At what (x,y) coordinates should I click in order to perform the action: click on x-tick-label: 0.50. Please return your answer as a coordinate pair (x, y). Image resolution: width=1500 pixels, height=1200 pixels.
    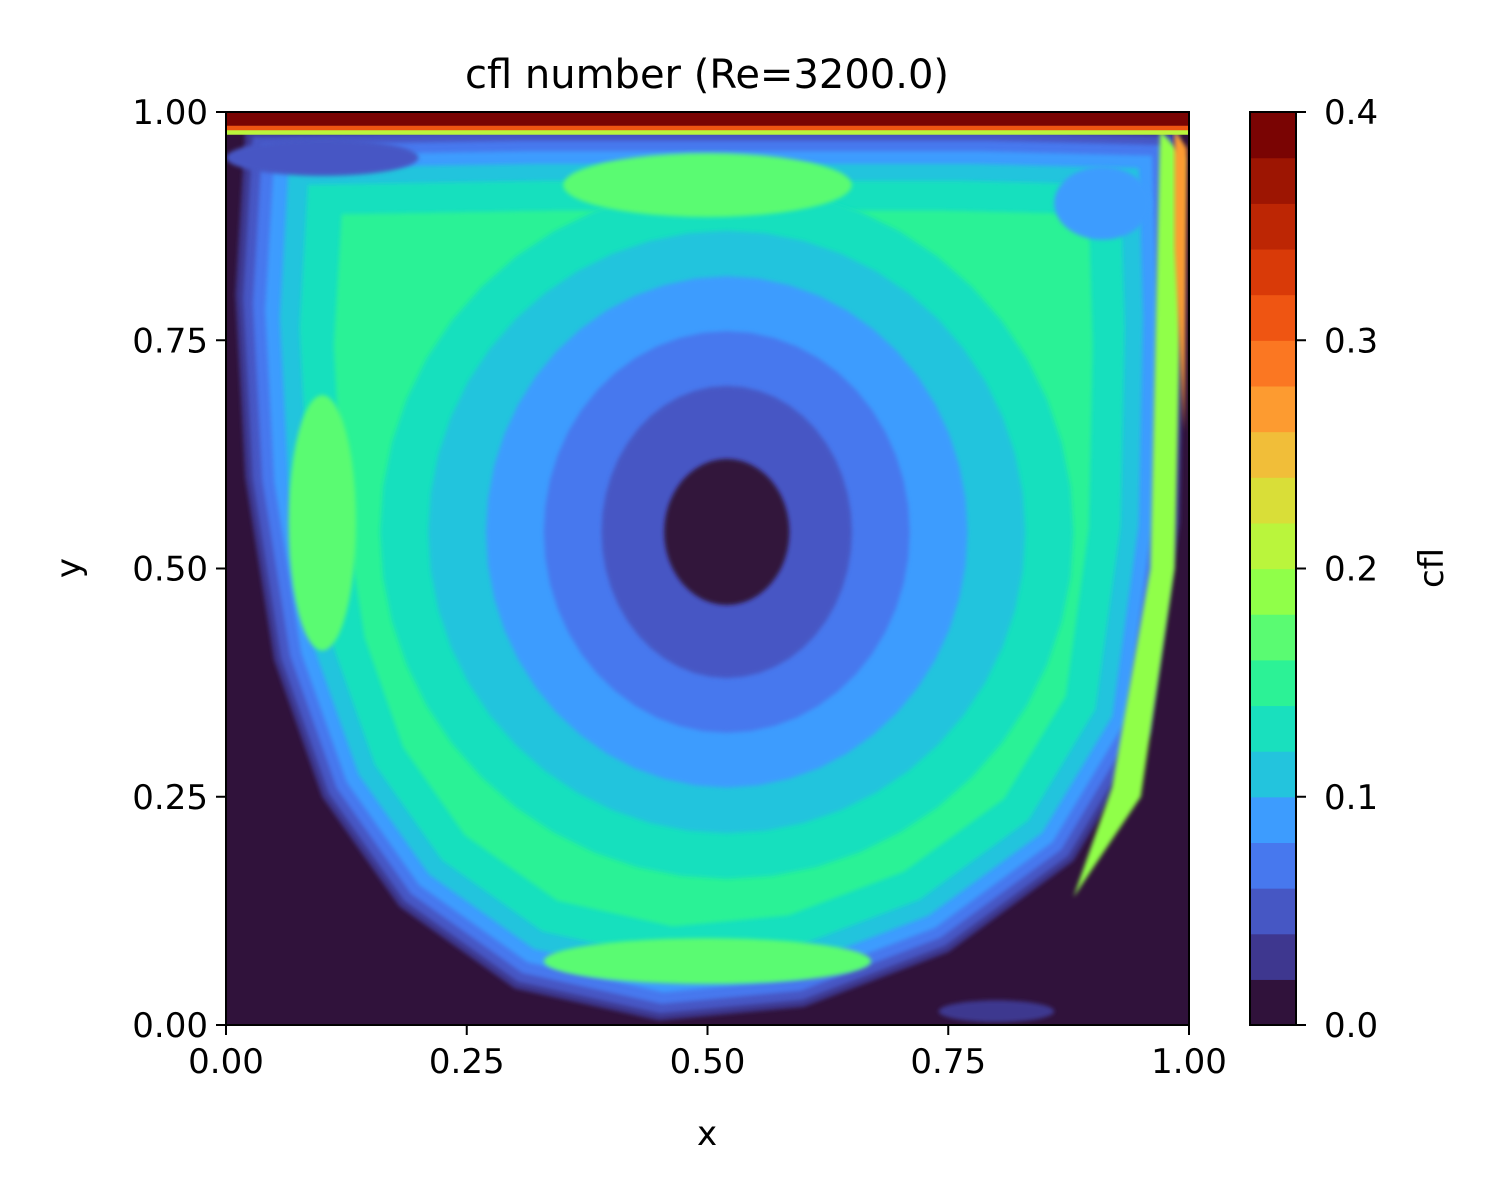
    Looking at the image, I should click on (708, 1062).